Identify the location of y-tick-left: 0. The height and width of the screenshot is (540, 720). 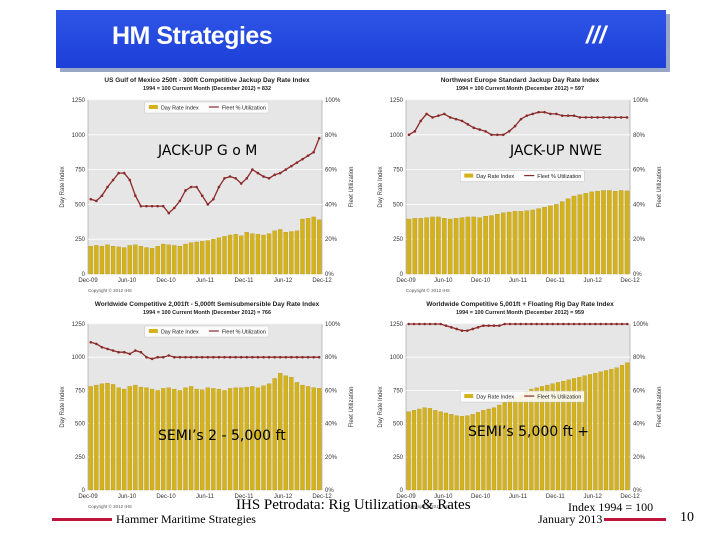
(84, 275).